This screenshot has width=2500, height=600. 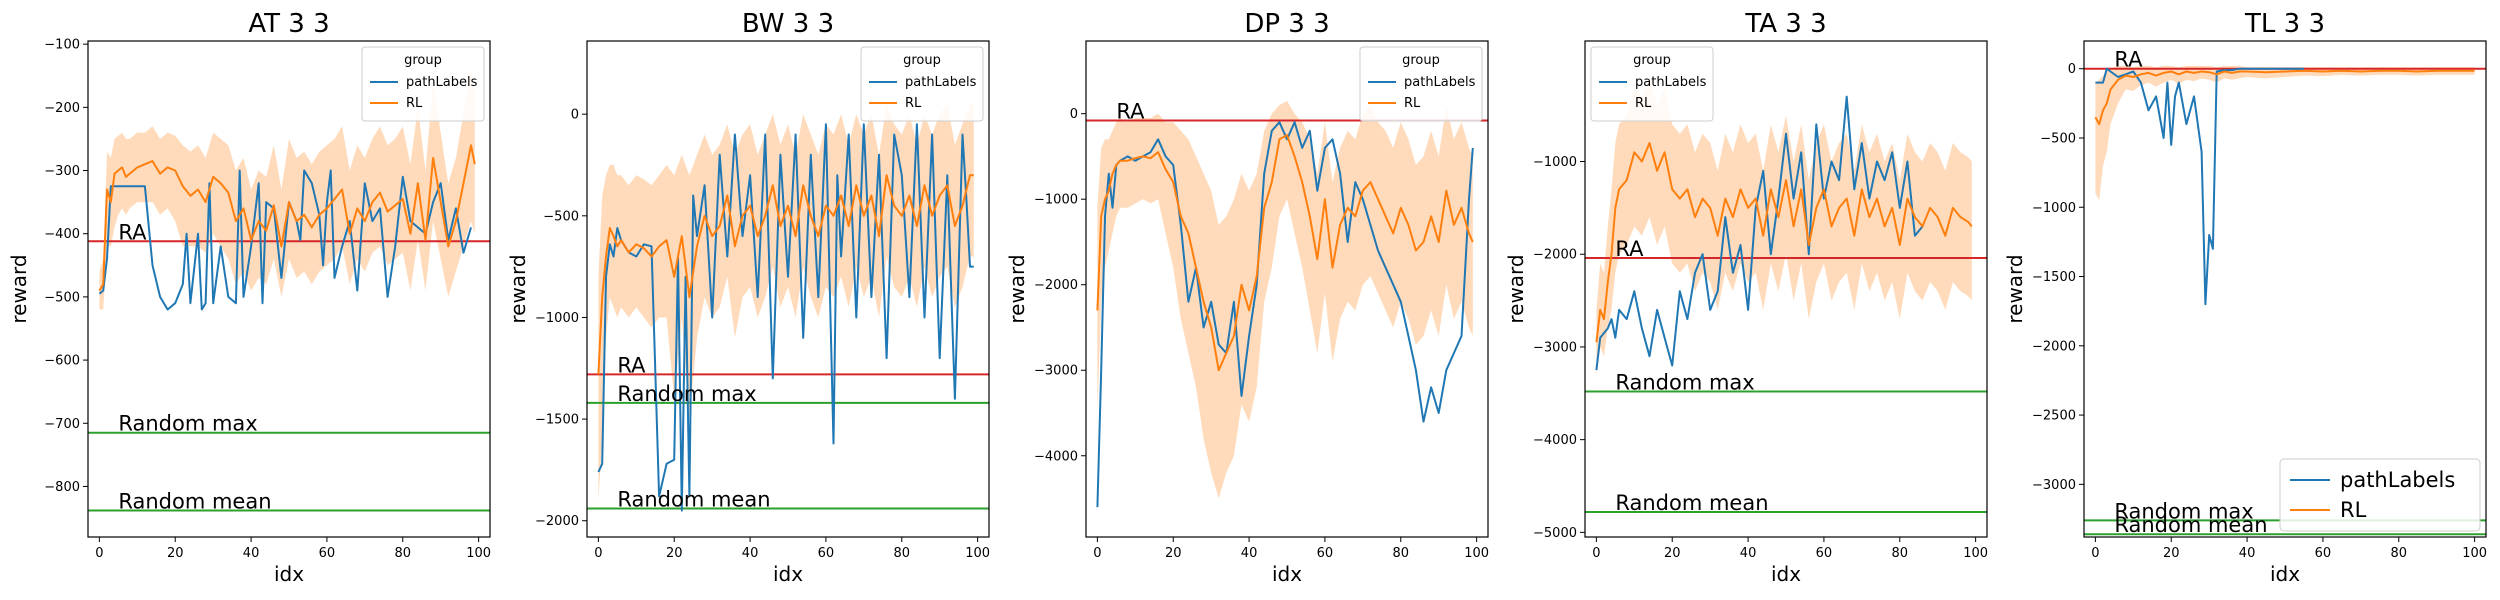 I want to click on y-tick-label: −800, so click(x=62, y=487).